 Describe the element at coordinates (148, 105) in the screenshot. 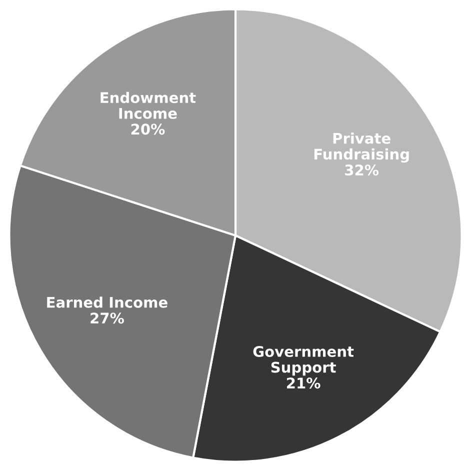

I see `slice-label: Endowment Income` at that location.